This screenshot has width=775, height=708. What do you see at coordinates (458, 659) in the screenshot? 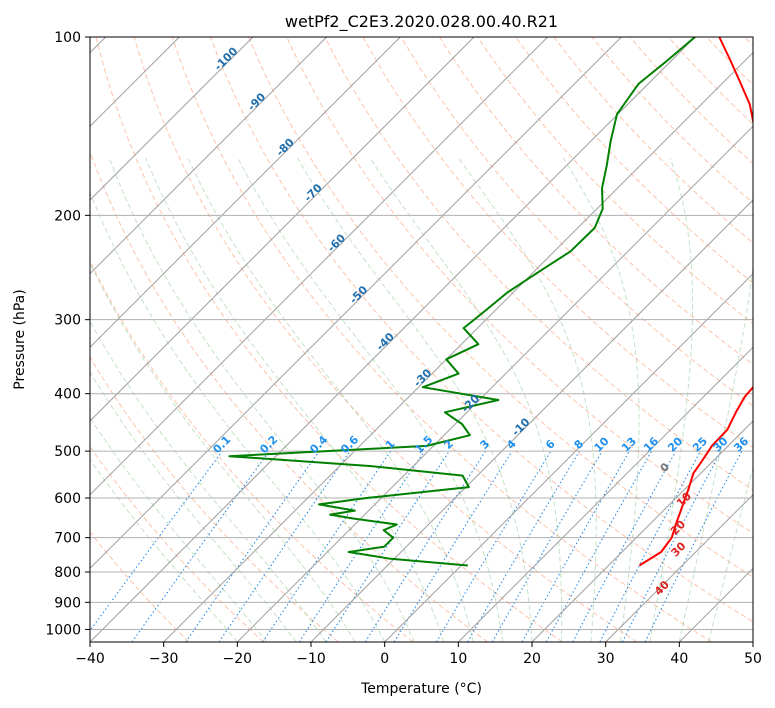
I see `x-tick-label: 10` at bounding box center [458, 659].